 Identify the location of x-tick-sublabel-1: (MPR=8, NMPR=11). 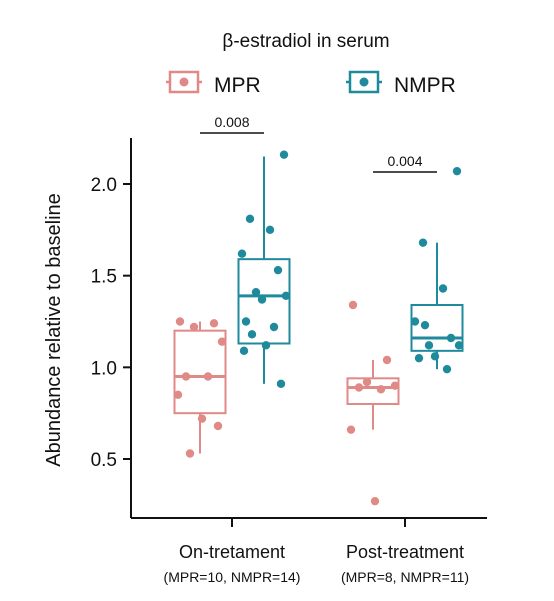
(405, 577).